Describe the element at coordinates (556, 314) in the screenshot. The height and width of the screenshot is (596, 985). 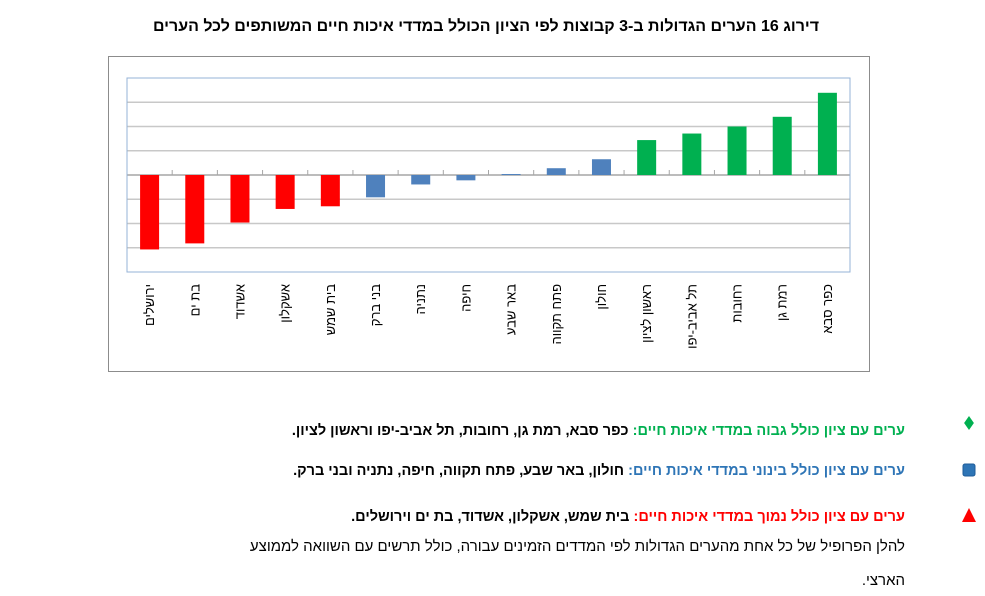
I see `category-label: פתח תקווה` at that location.